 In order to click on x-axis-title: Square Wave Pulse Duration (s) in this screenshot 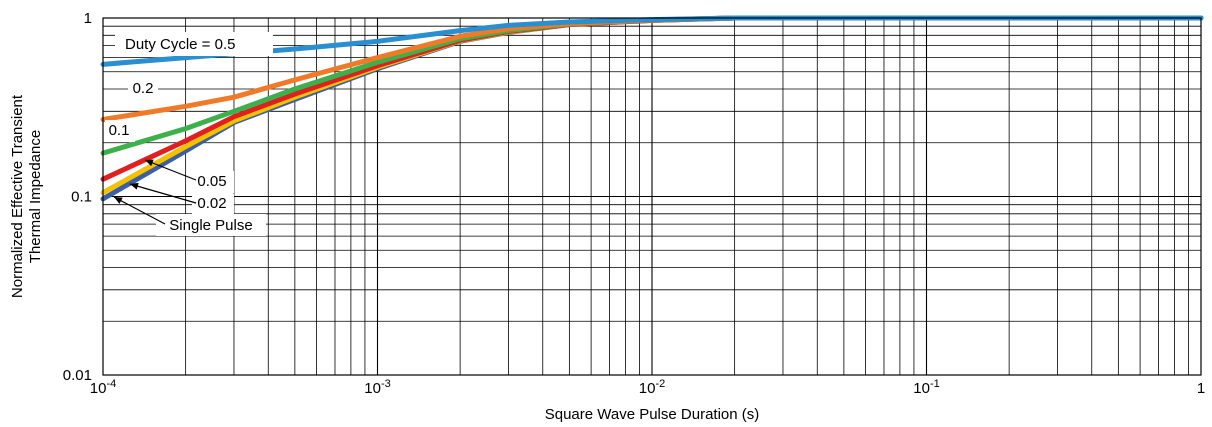, I will do `click(652, 414)`.